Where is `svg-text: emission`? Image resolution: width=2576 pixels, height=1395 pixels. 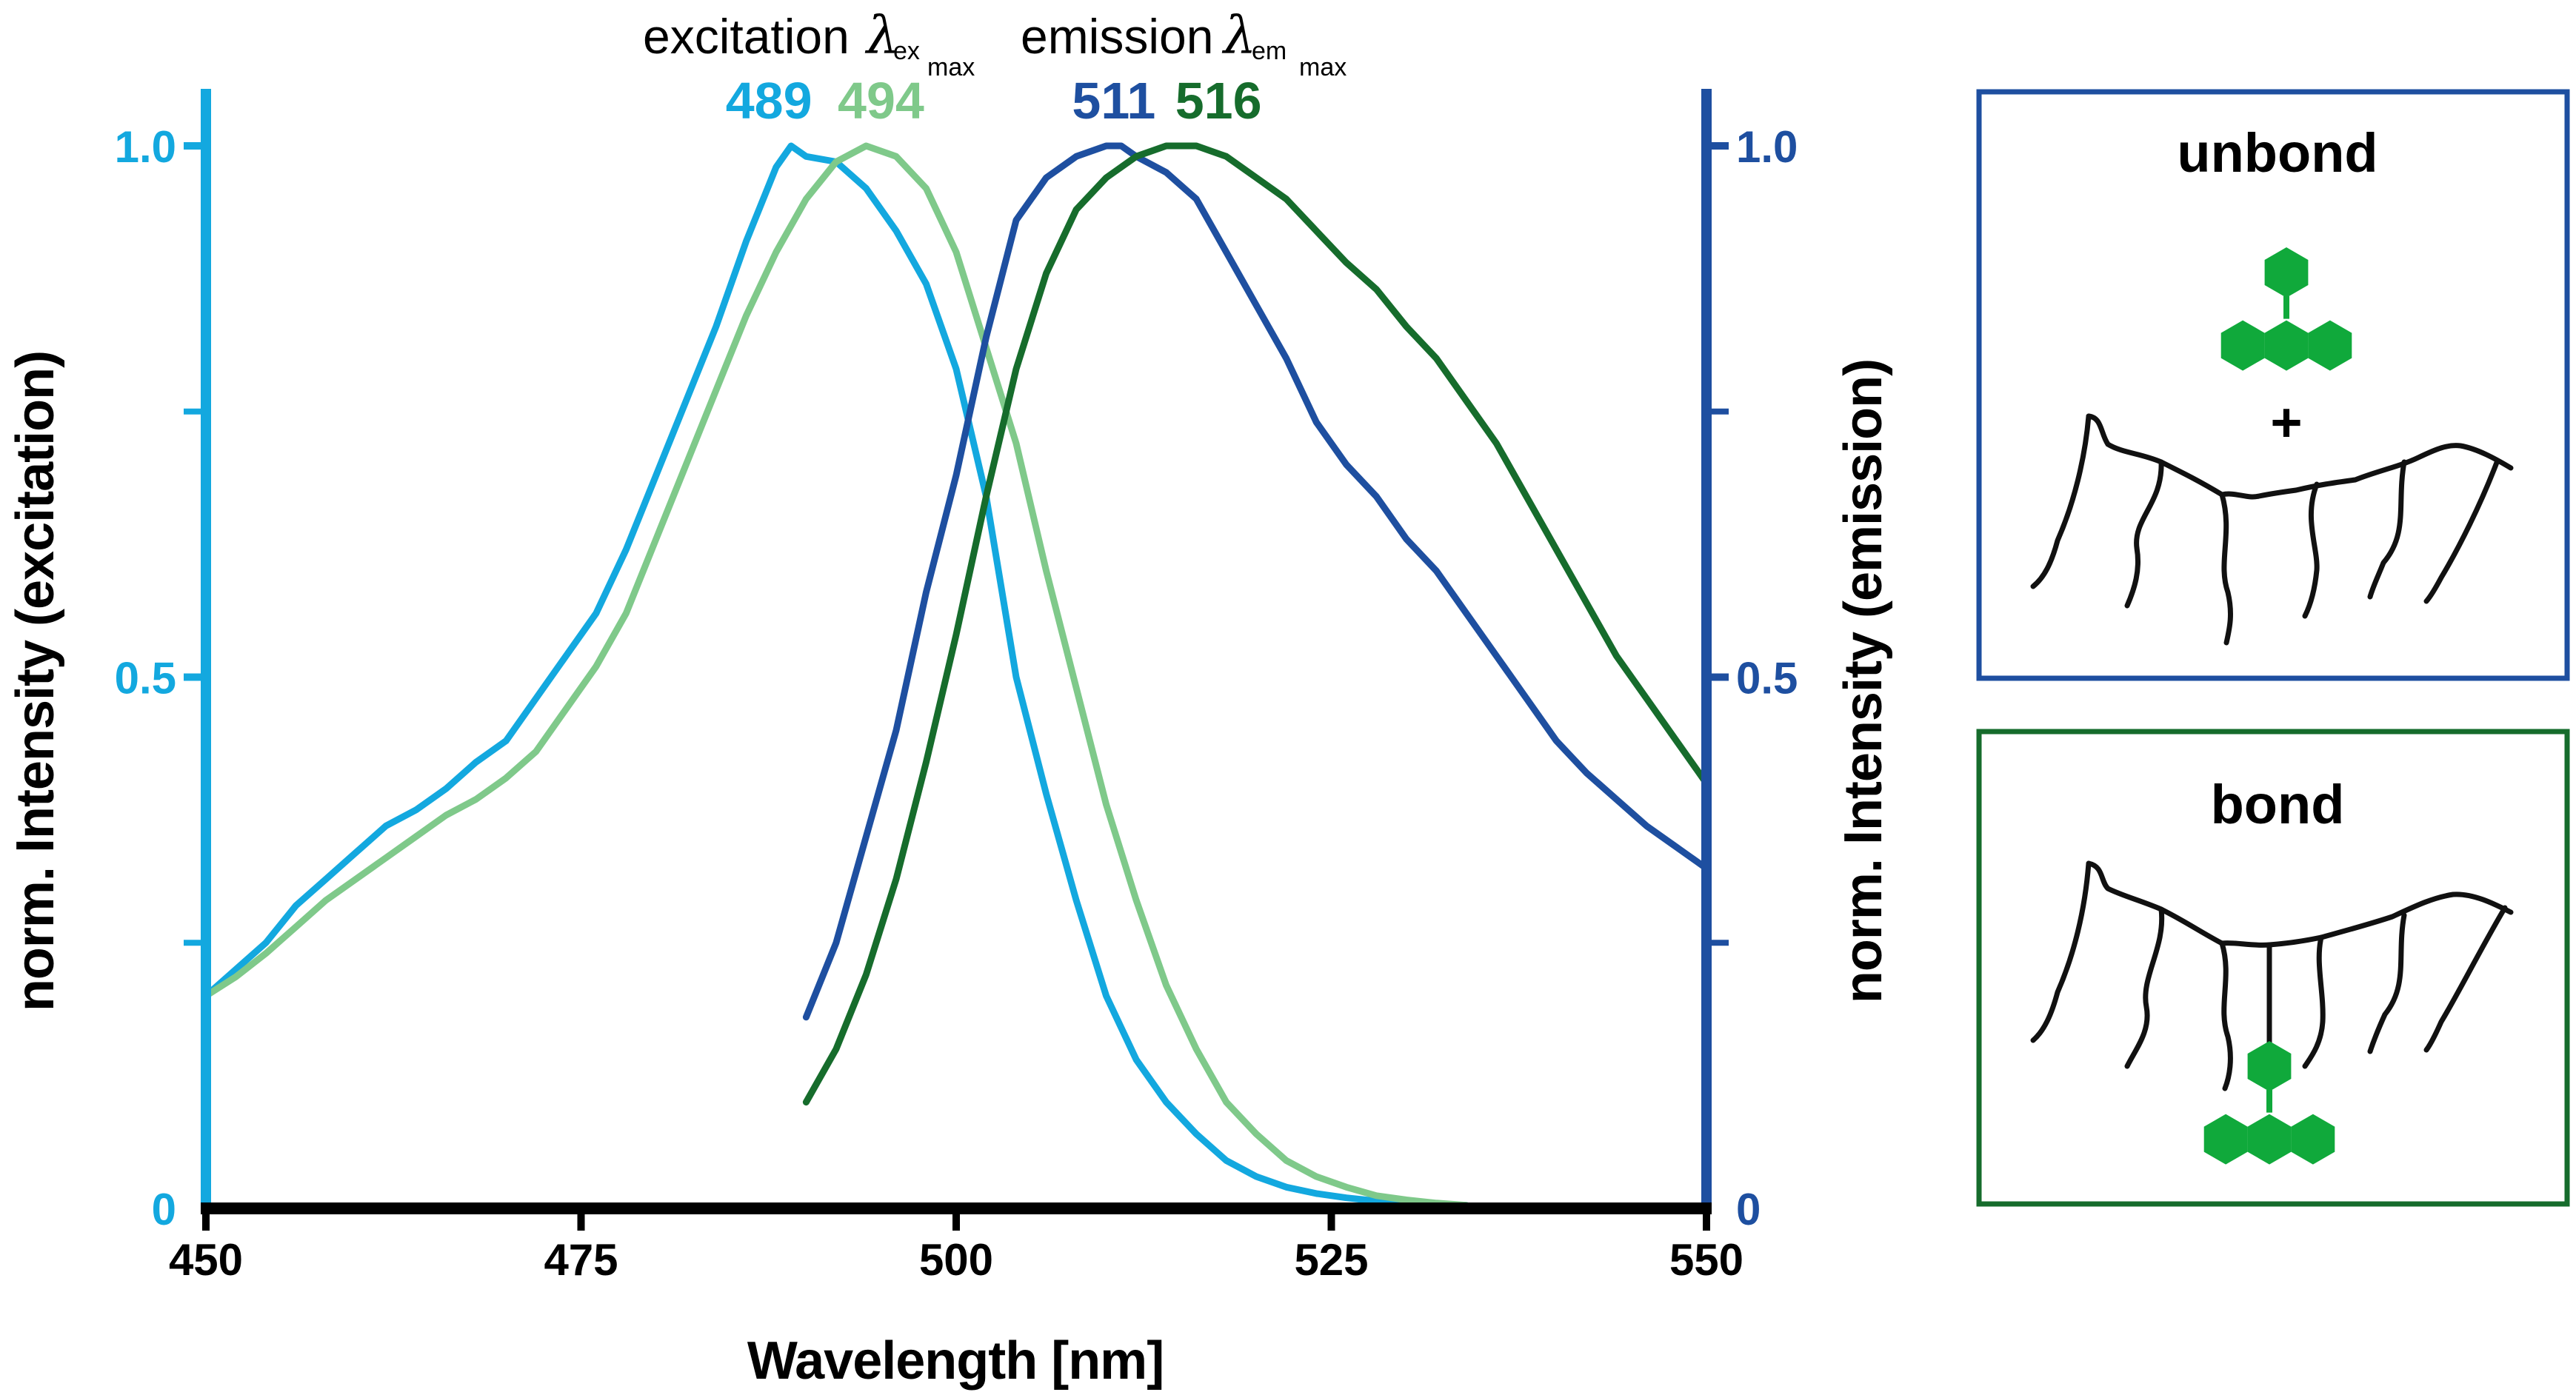
svg-text: emission is located at coordinates (1117, 36).